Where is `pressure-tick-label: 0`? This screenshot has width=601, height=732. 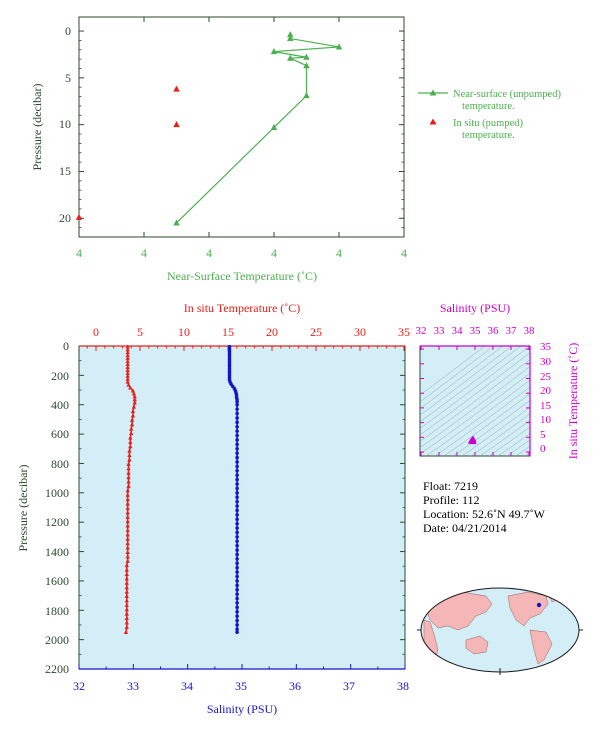
pressure-tick-label: 0 is located at coordinates (66, 346).